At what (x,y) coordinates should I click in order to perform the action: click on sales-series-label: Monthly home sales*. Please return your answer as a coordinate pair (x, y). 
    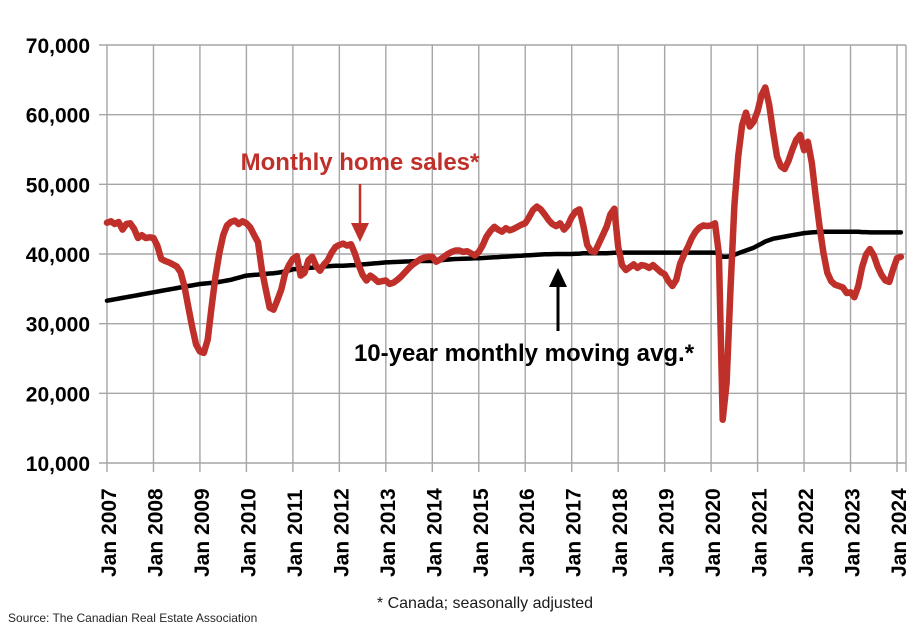
    Looking at the image, I should click on (360, 162).